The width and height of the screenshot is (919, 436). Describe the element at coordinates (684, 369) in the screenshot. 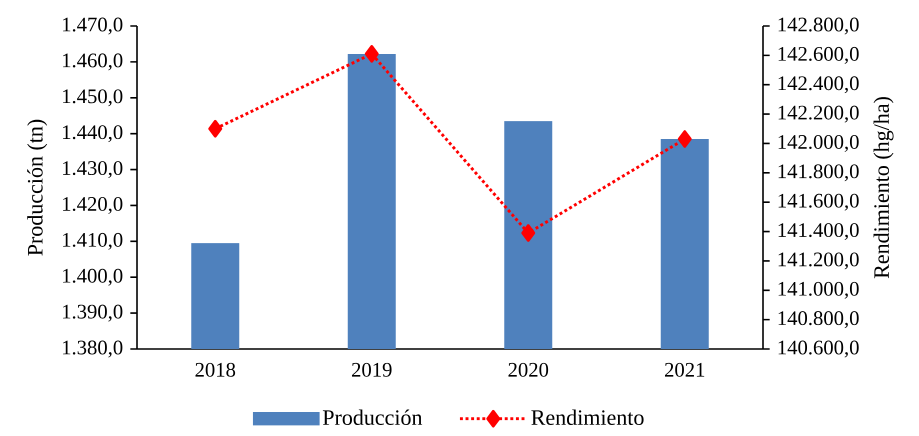

I see `x-tick-label: 2021` at that location.